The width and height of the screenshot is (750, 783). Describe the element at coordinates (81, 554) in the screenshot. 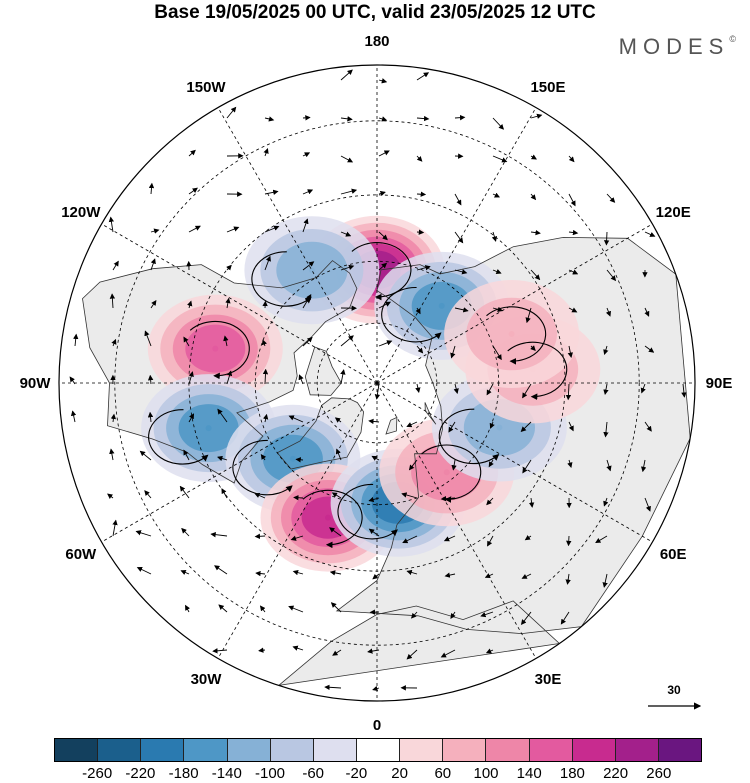

I see `longitude-label: 60W` at that location.